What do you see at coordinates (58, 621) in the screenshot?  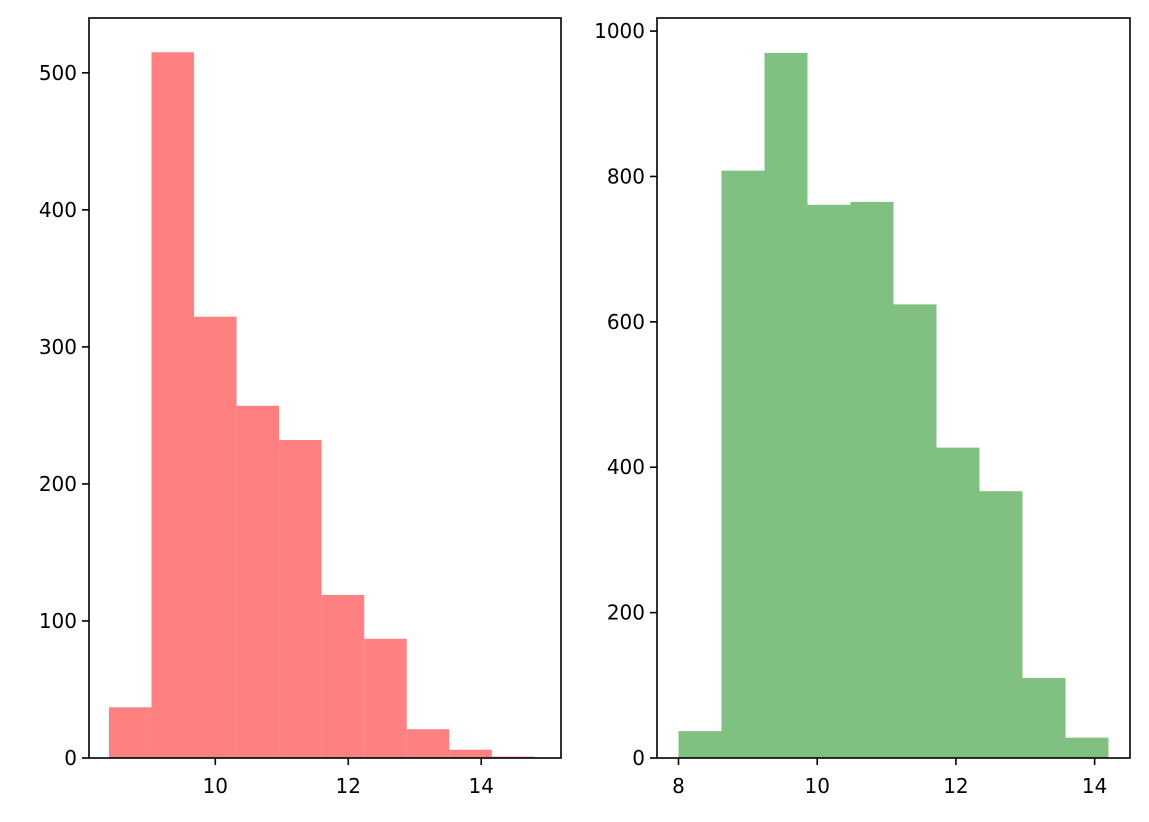 I see `y-tick-label: 100` at bounding box center [58, 621].